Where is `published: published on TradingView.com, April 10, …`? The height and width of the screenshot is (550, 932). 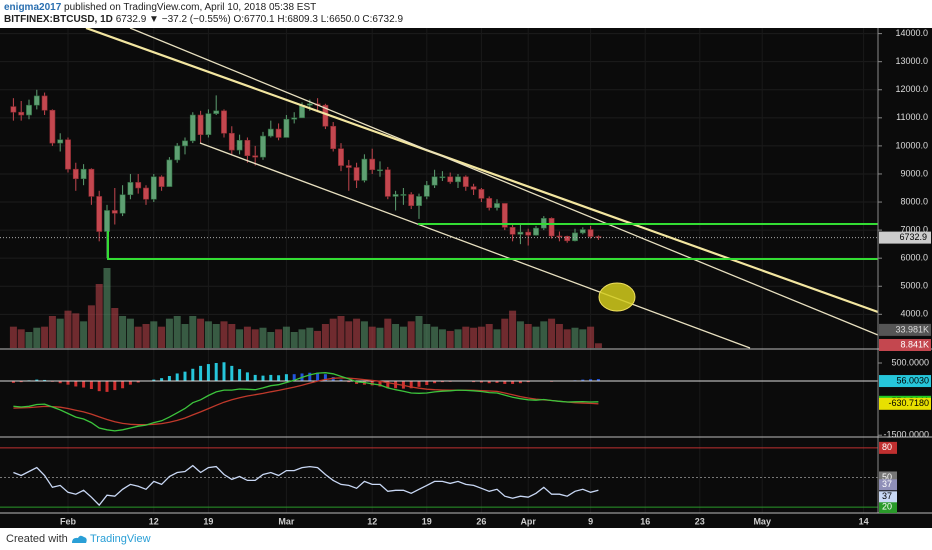
published: published on TradingView.com, April 10, … is located at coordinates (190, 7).